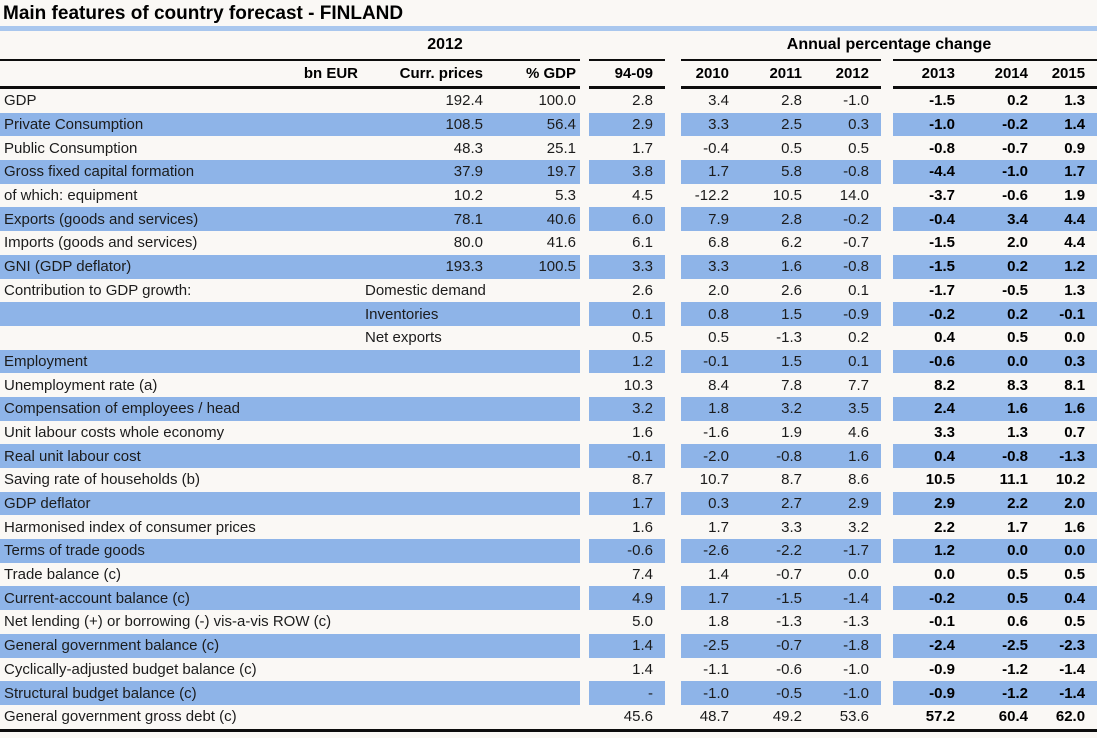 This screenshot has height=738, width=1097. Describe the element at coordinates (940, 717) in the screenshot. I see `cell-2013: 57.2` at that location.